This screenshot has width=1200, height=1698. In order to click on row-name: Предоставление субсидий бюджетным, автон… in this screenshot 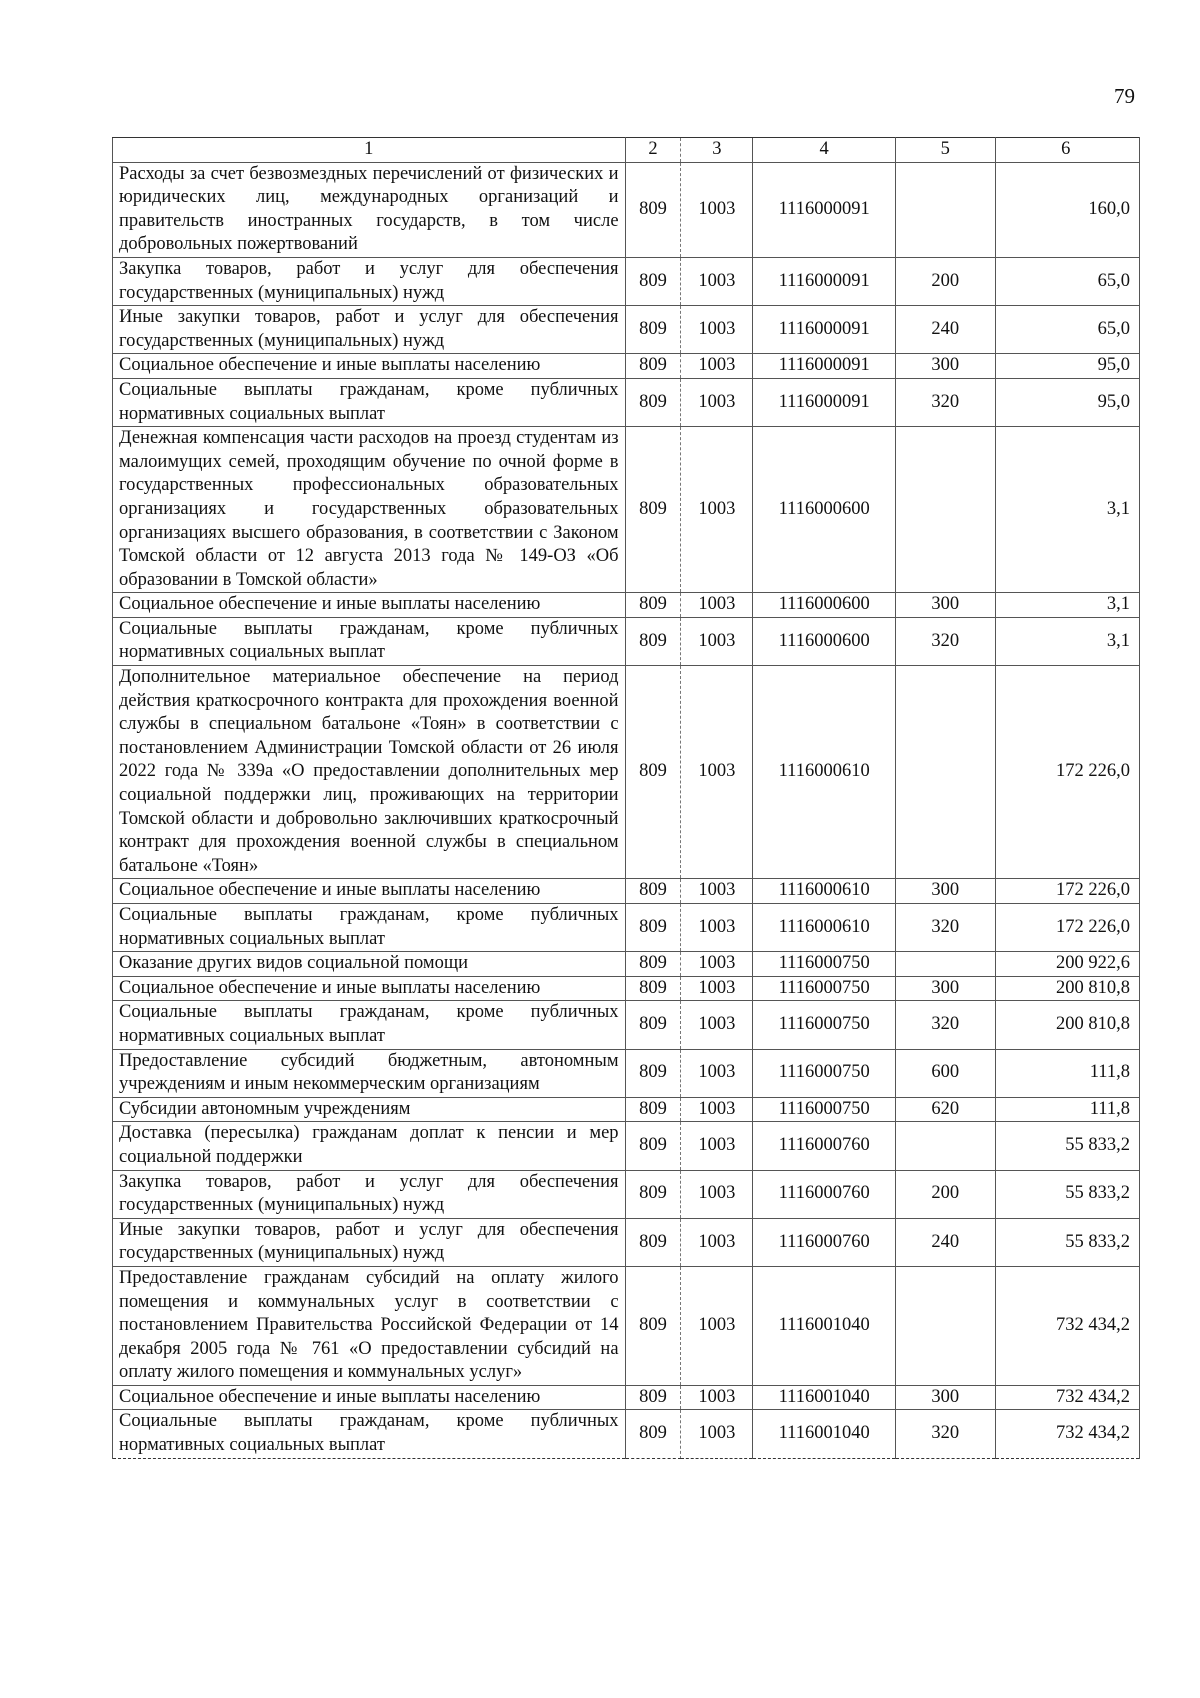, I will do `click(369, 1073)`.